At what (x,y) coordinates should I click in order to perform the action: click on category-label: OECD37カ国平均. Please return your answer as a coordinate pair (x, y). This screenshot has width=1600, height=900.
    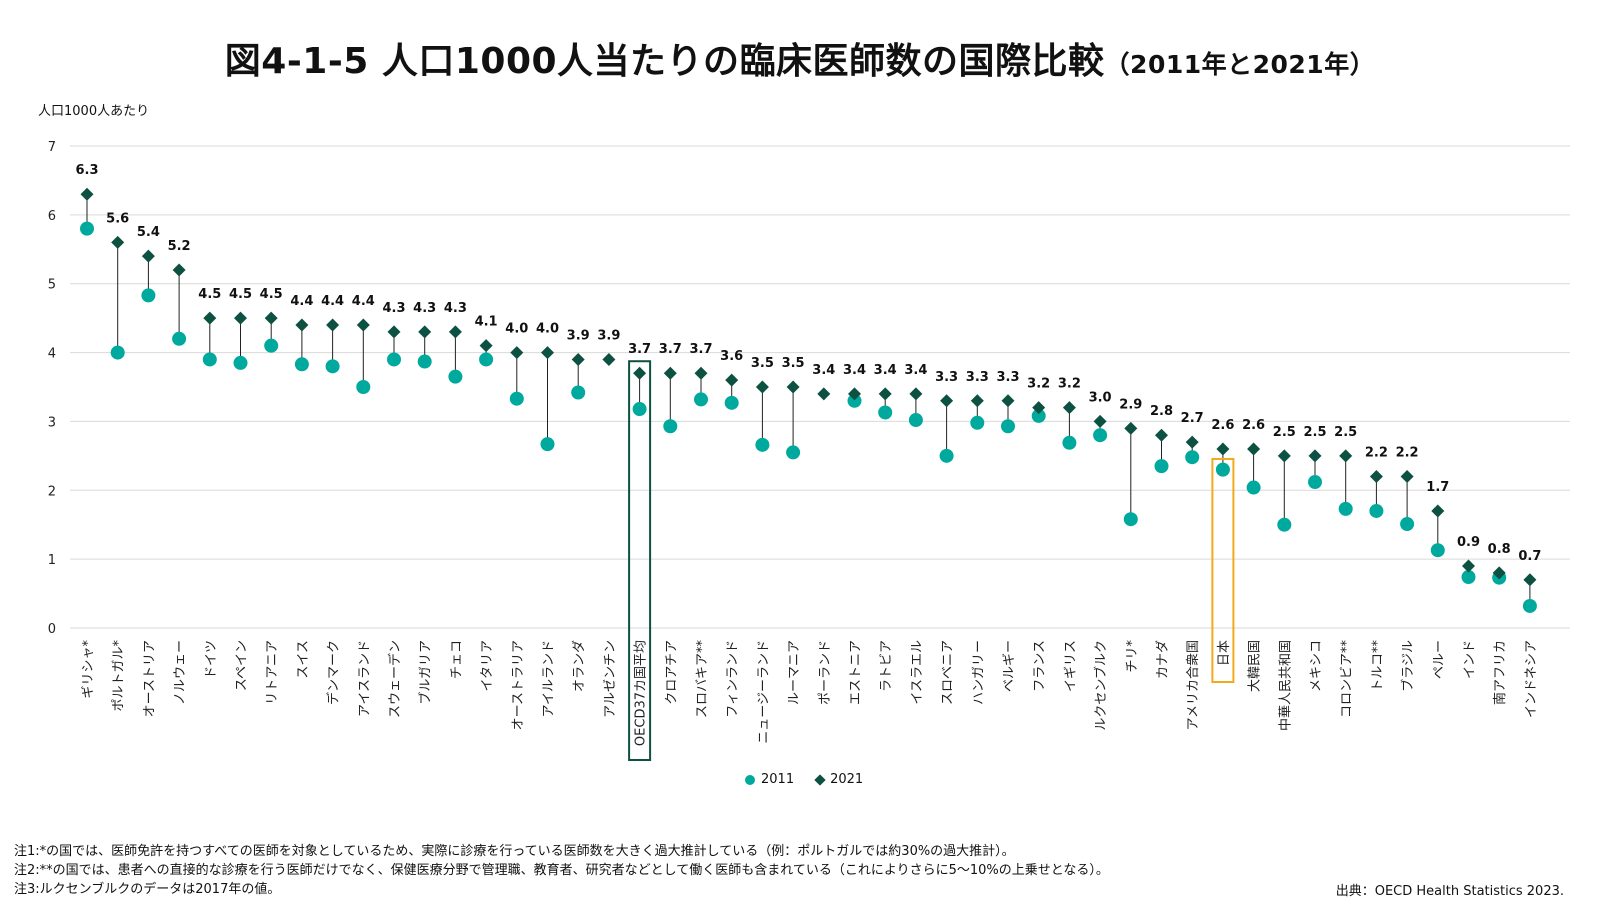
    Looking at the image, I should click on (641, 693).